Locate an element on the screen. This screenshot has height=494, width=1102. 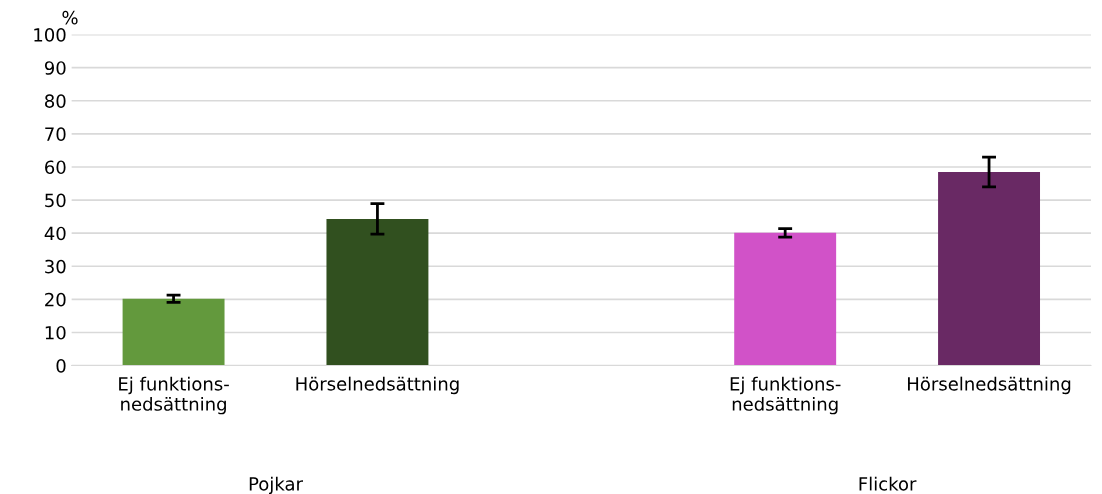
text: Pojkar is located at coordinates (276, 485).